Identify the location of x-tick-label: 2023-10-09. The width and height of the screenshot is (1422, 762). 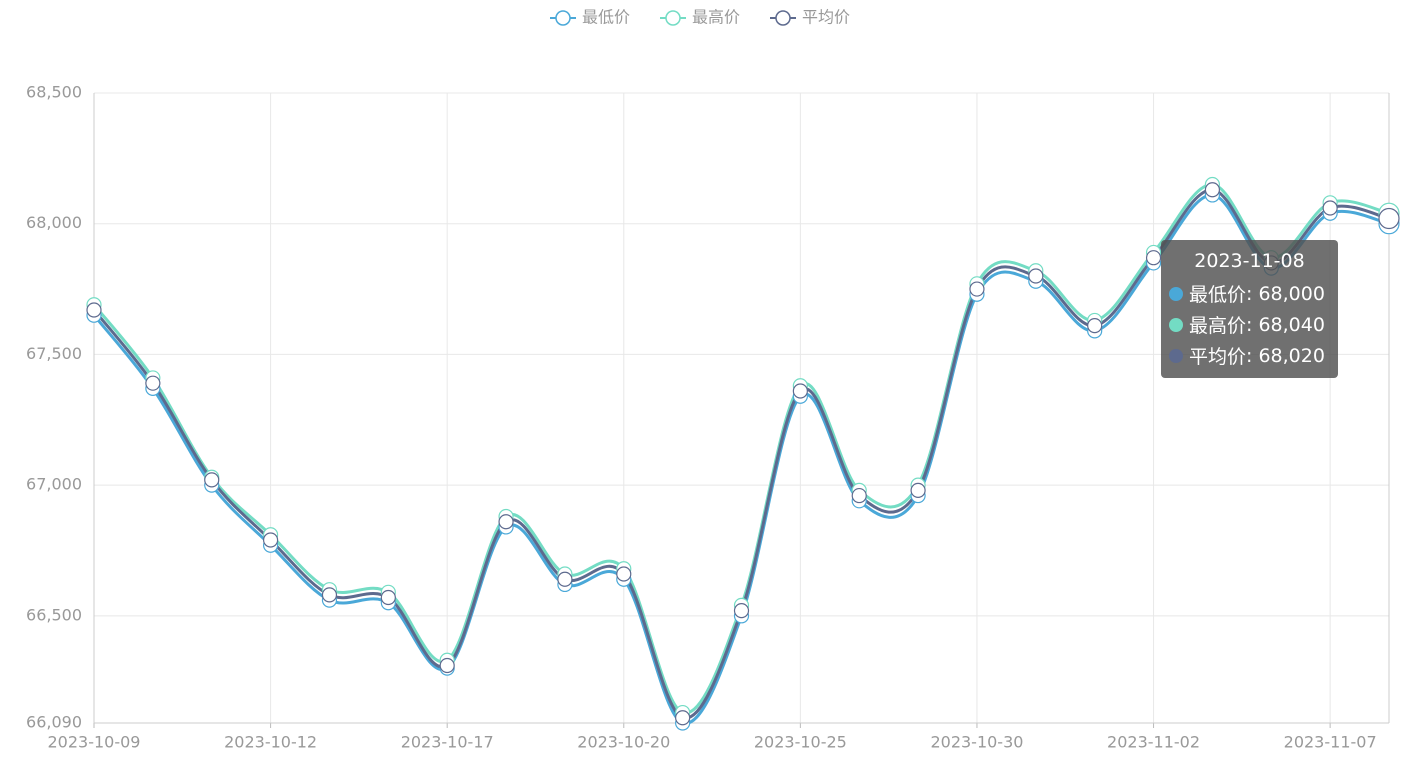
(94, 742).